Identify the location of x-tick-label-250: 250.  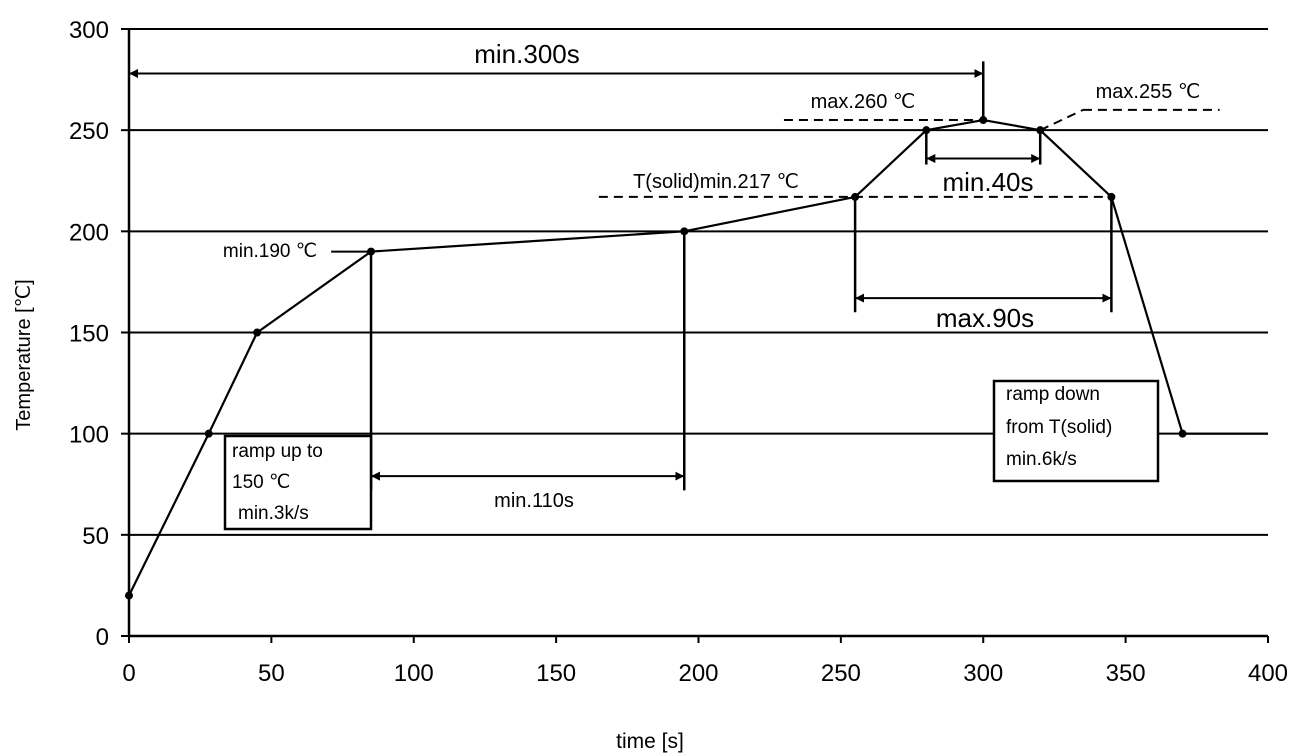
(841, 673).